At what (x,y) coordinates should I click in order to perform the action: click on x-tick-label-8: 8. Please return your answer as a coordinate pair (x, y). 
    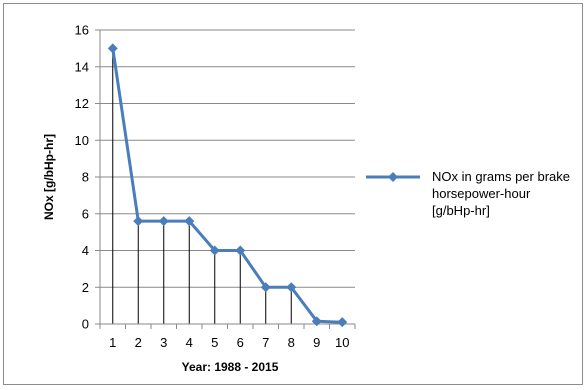
    Looking at the image, I should click on (291, 342).